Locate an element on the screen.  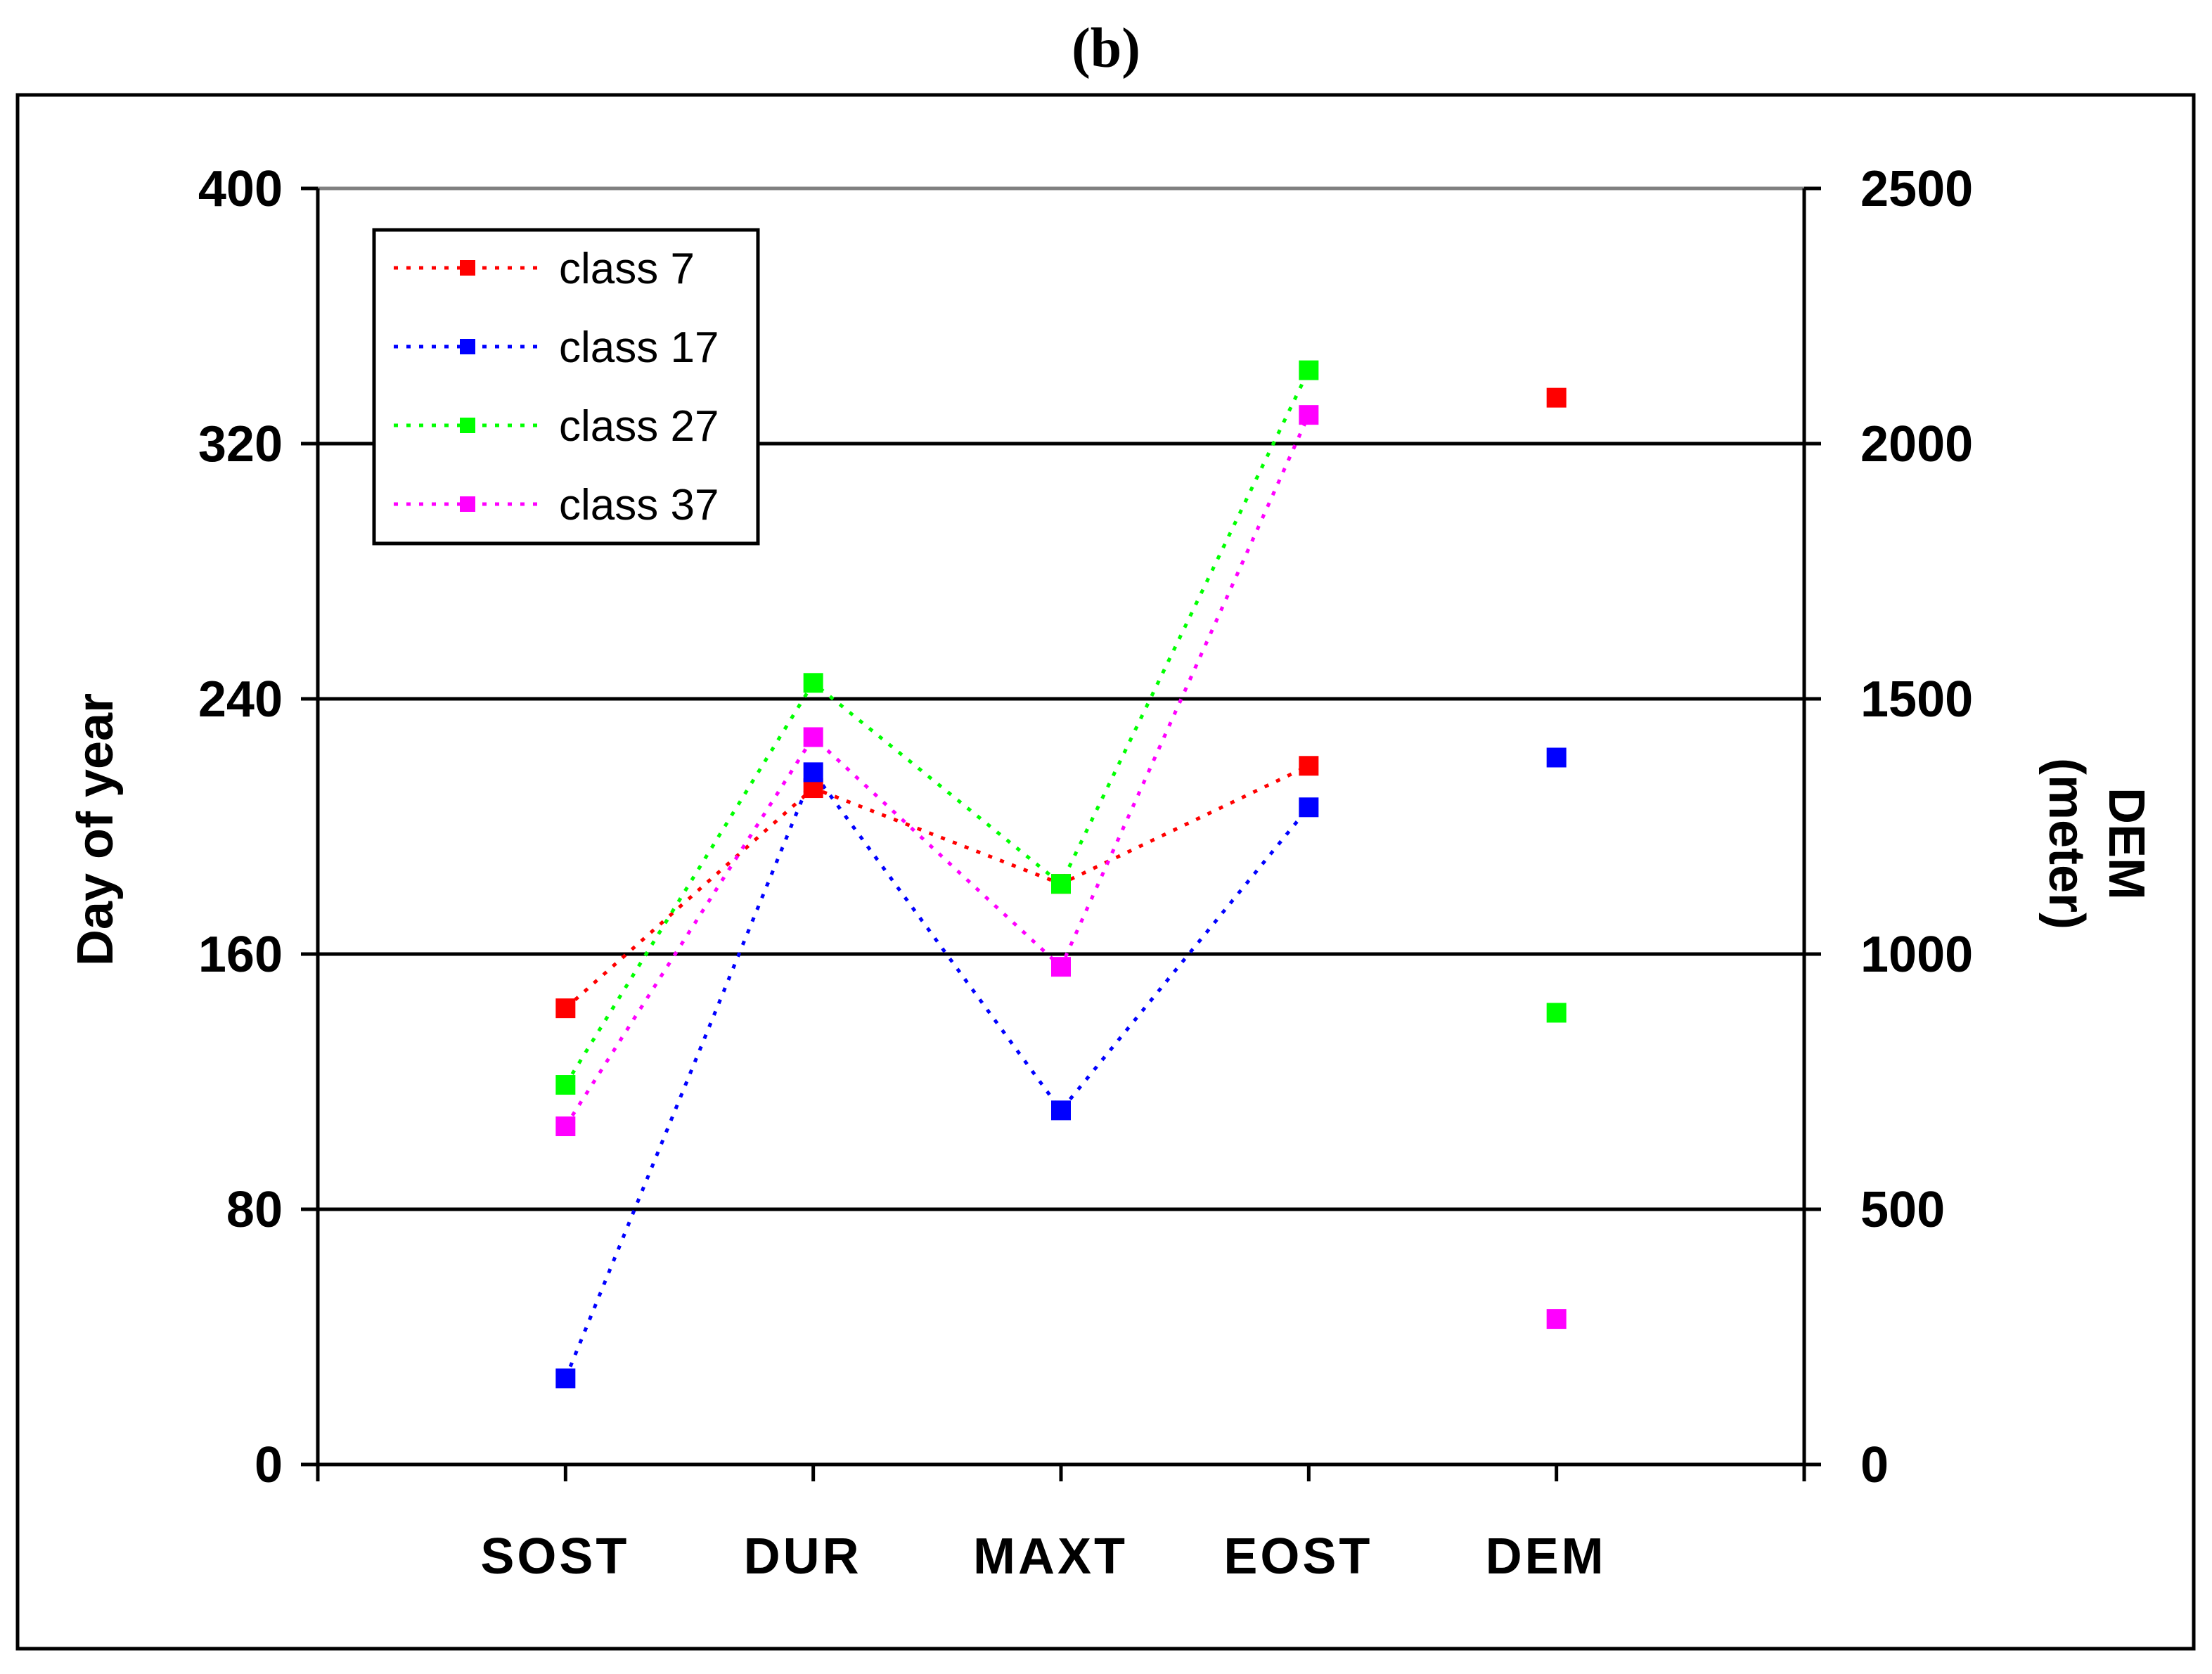
y-right-axis-title-line2: (meter) is located at coordinates (2066, 843).